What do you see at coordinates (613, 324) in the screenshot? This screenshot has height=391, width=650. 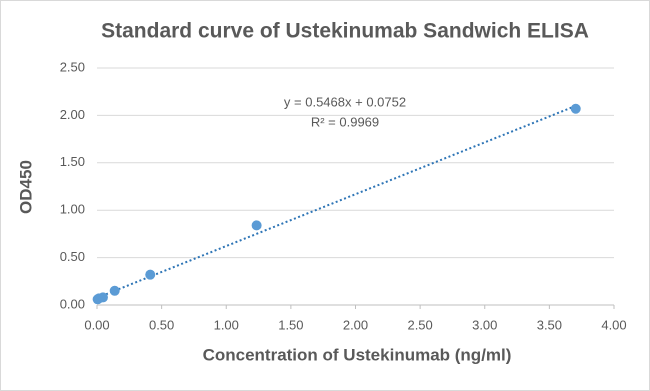 I see `x-tick-label: 4.00` at bounding box center [613, 324].